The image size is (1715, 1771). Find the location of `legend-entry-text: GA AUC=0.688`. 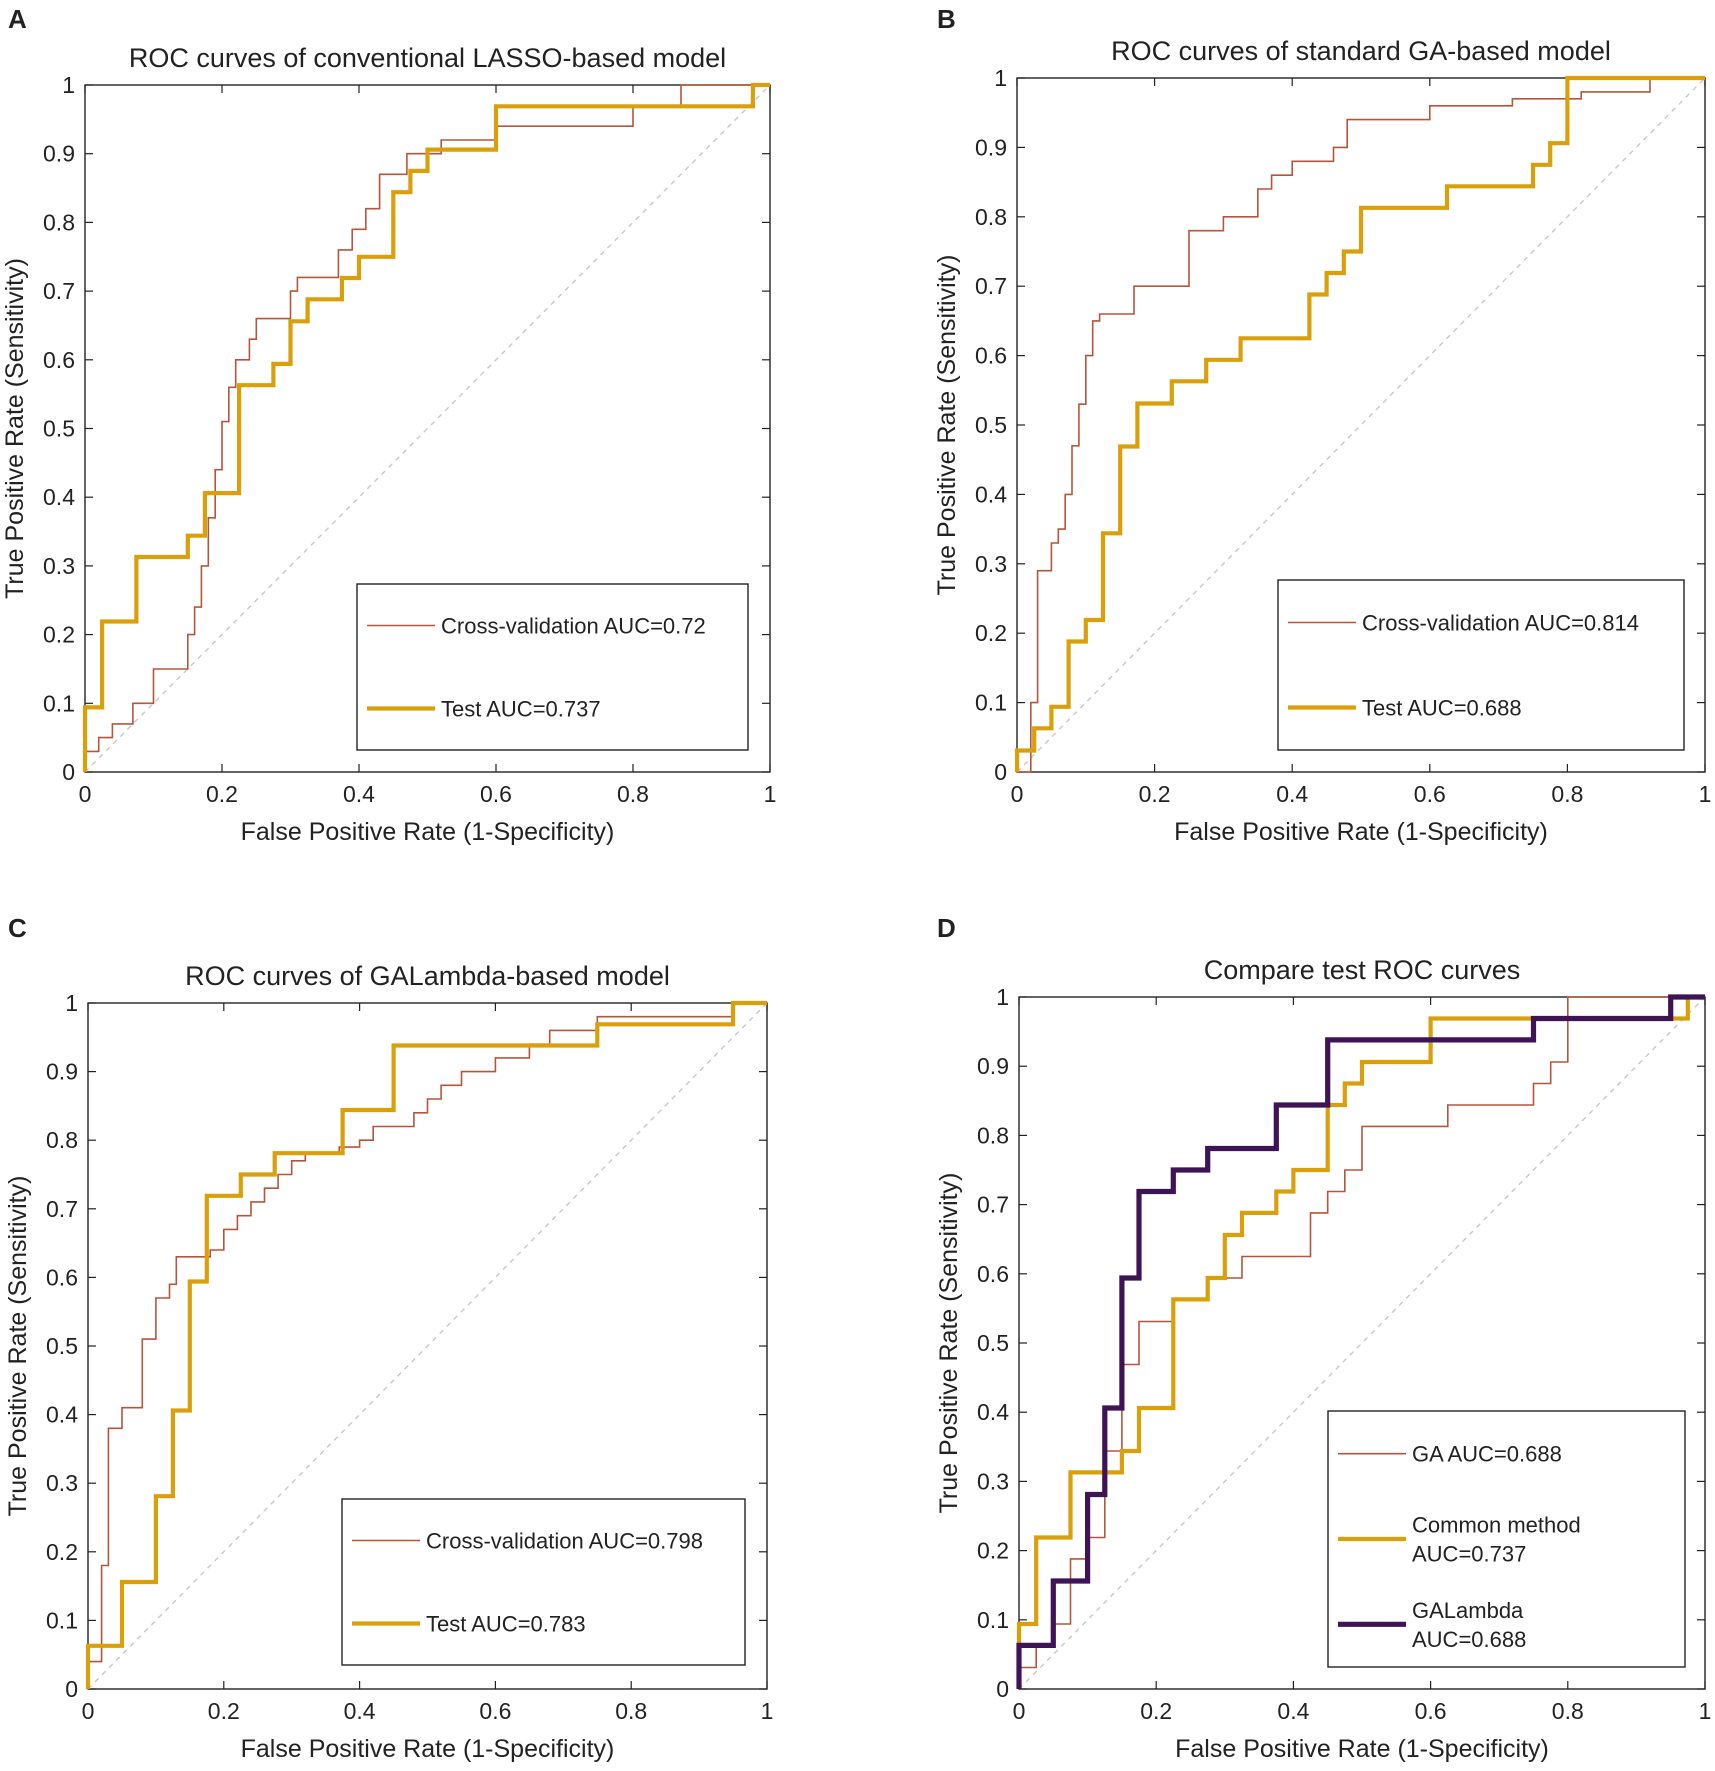

legend-entry-text: GA AUC=0.688 is located at coordinates (1487, 1454).